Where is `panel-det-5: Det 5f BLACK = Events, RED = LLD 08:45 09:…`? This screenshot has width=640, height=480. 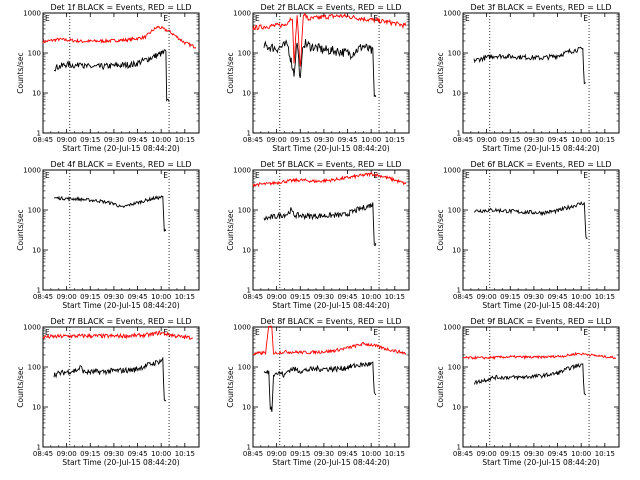 panel-det-5: Det 5f BLACK = Events, RED = LLD 08:45 09:… is located at coordinates (318, 235).